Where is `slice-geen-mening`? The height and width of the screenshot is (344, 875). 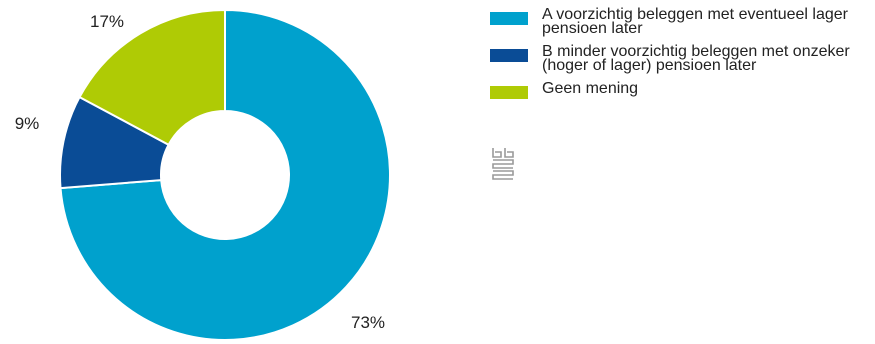
slice-geen-mening is located at coordinates (152, 77).